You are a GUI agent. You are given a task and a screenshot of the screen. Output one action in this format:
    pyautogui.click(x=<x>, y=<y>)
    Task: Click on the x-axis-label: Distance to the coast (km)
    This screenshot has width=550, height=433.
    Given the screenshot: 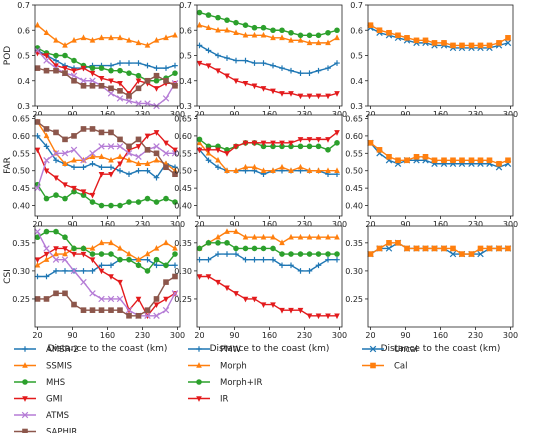 What is the action you would take?
    pyautogui.click(x=441, y=349)
    